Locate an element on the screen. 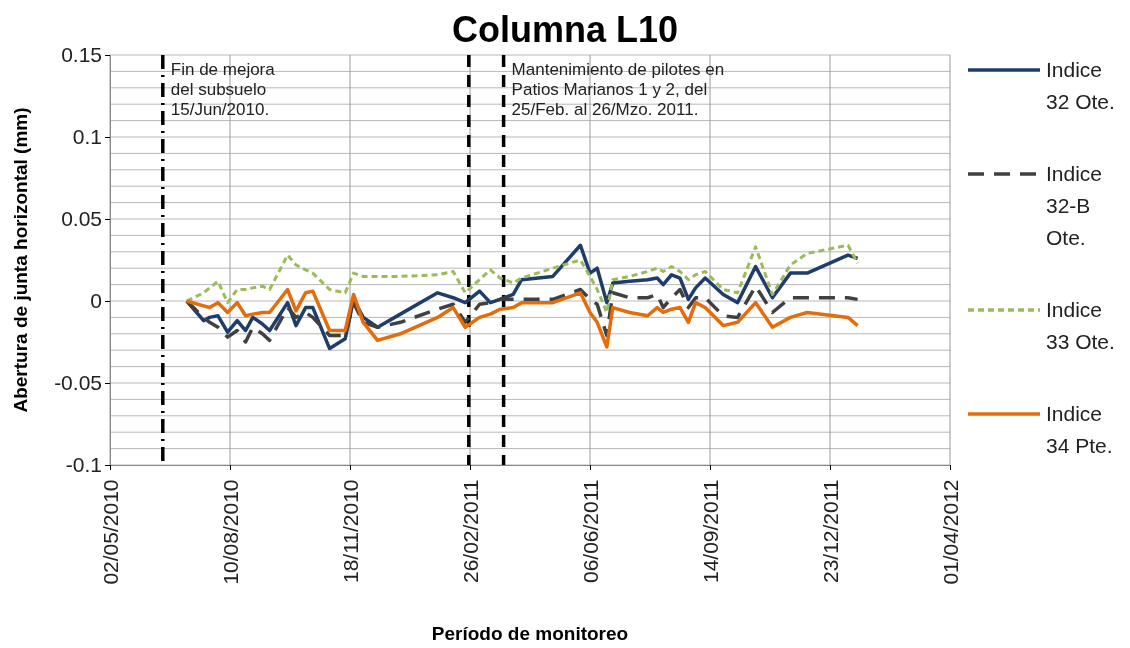  y-tick-label: 0 is located at coordinates (96, 301).